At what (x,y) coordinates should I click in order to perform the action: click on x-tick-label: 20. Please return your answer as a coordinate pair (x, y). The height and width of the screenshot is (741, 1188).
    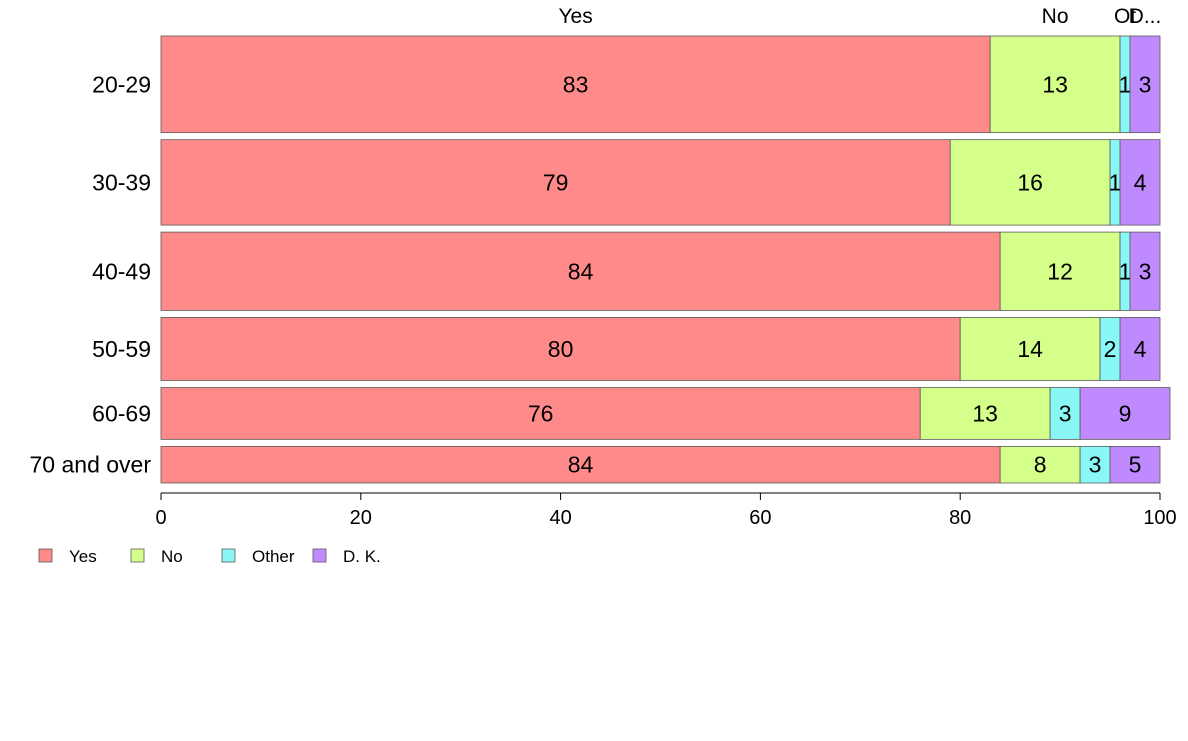
    Looking at the image, I should click on (361, 518).